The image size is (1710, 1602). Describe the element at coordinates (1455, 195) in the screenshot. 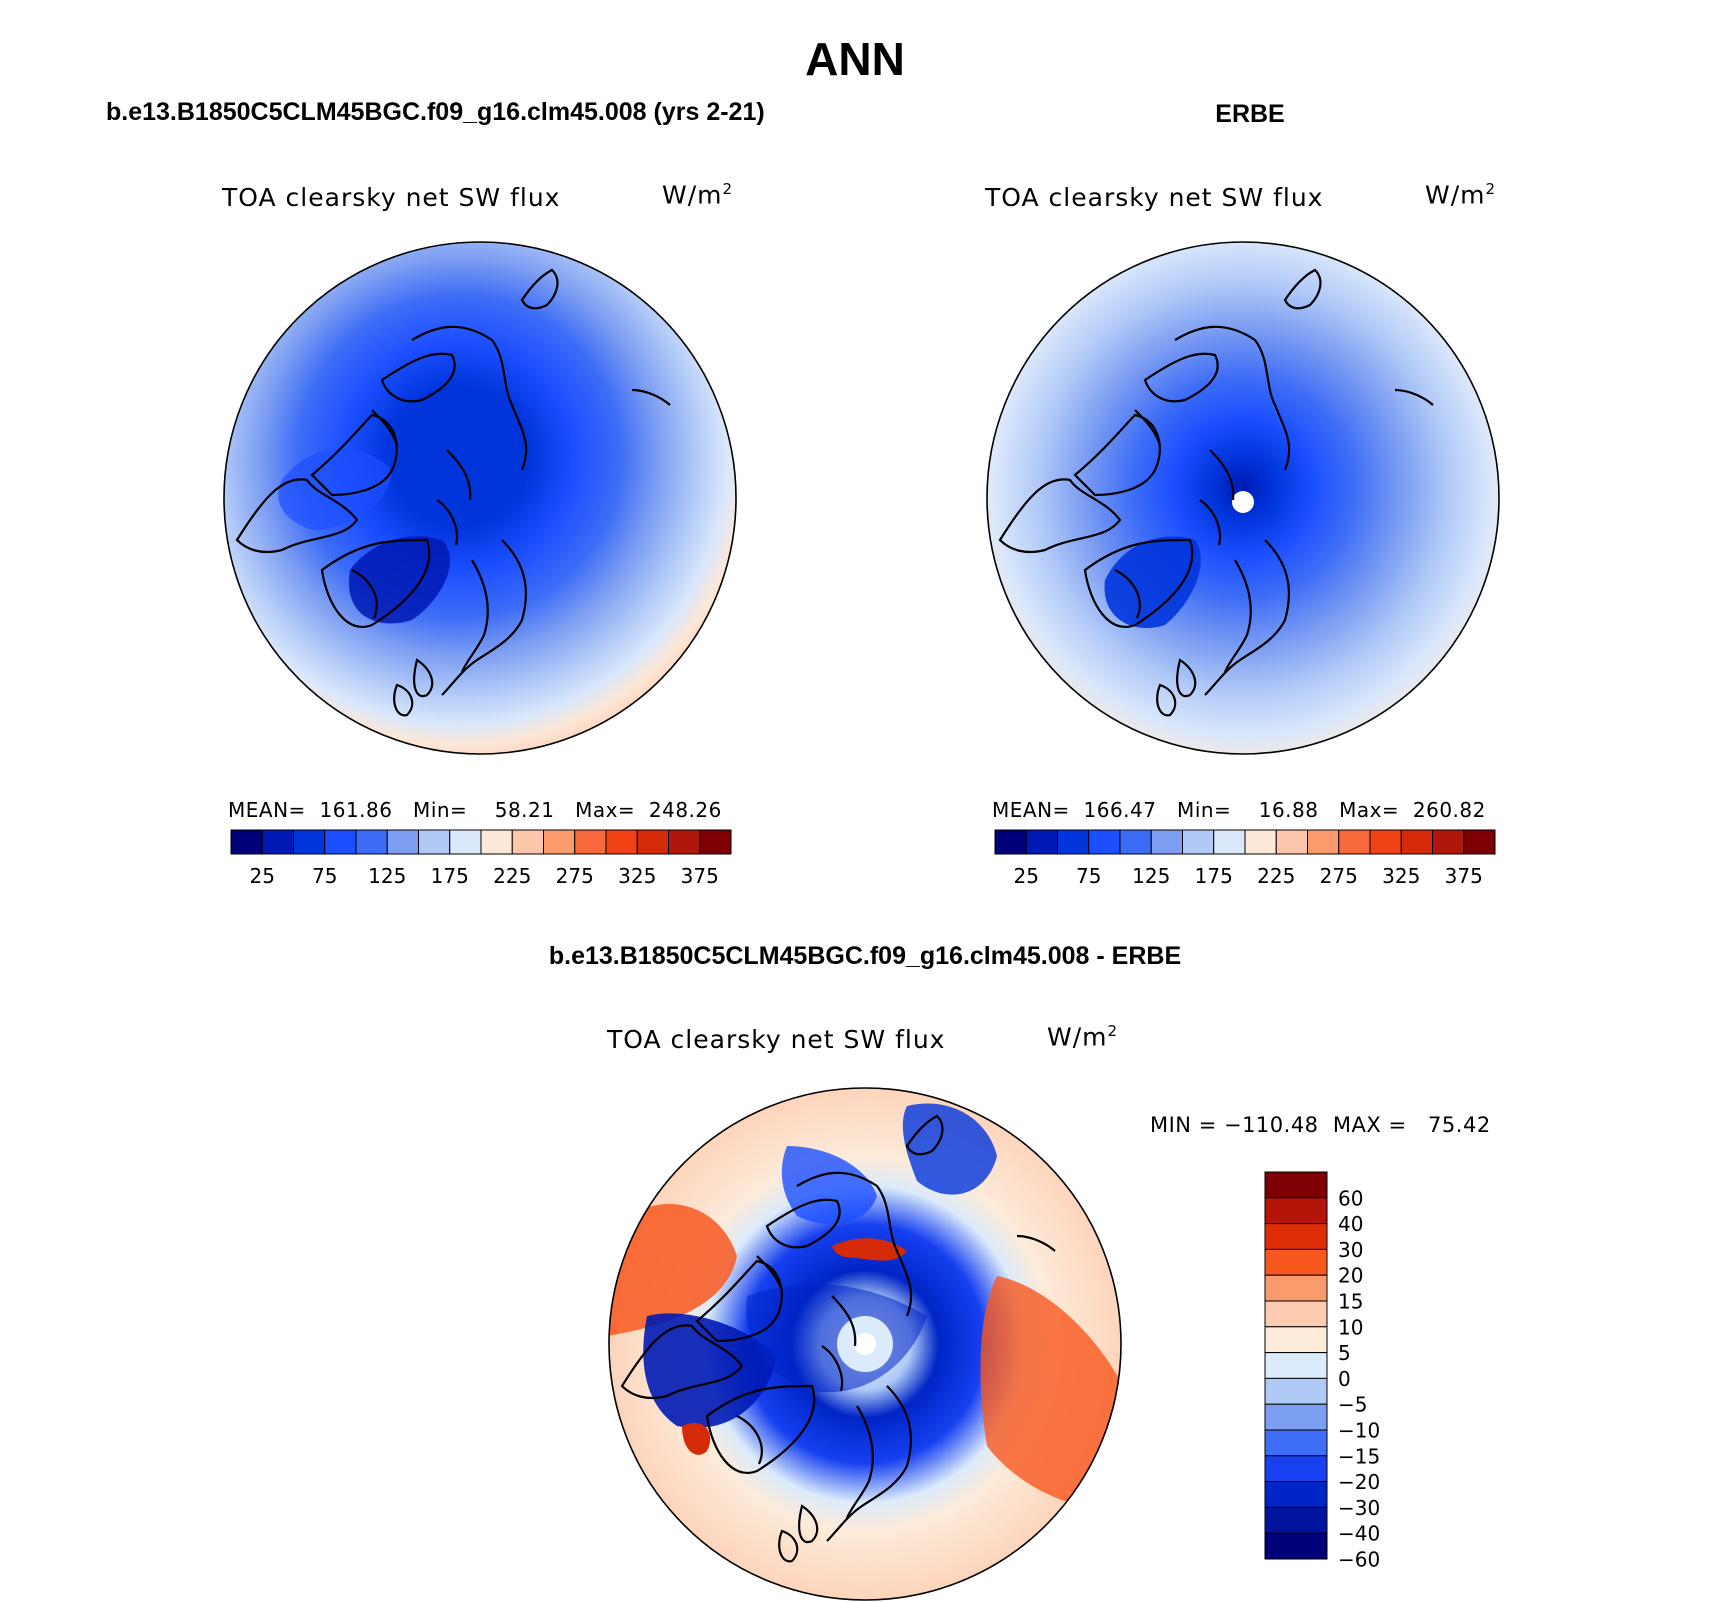

I see `obs-units-text: W/m` at that location.